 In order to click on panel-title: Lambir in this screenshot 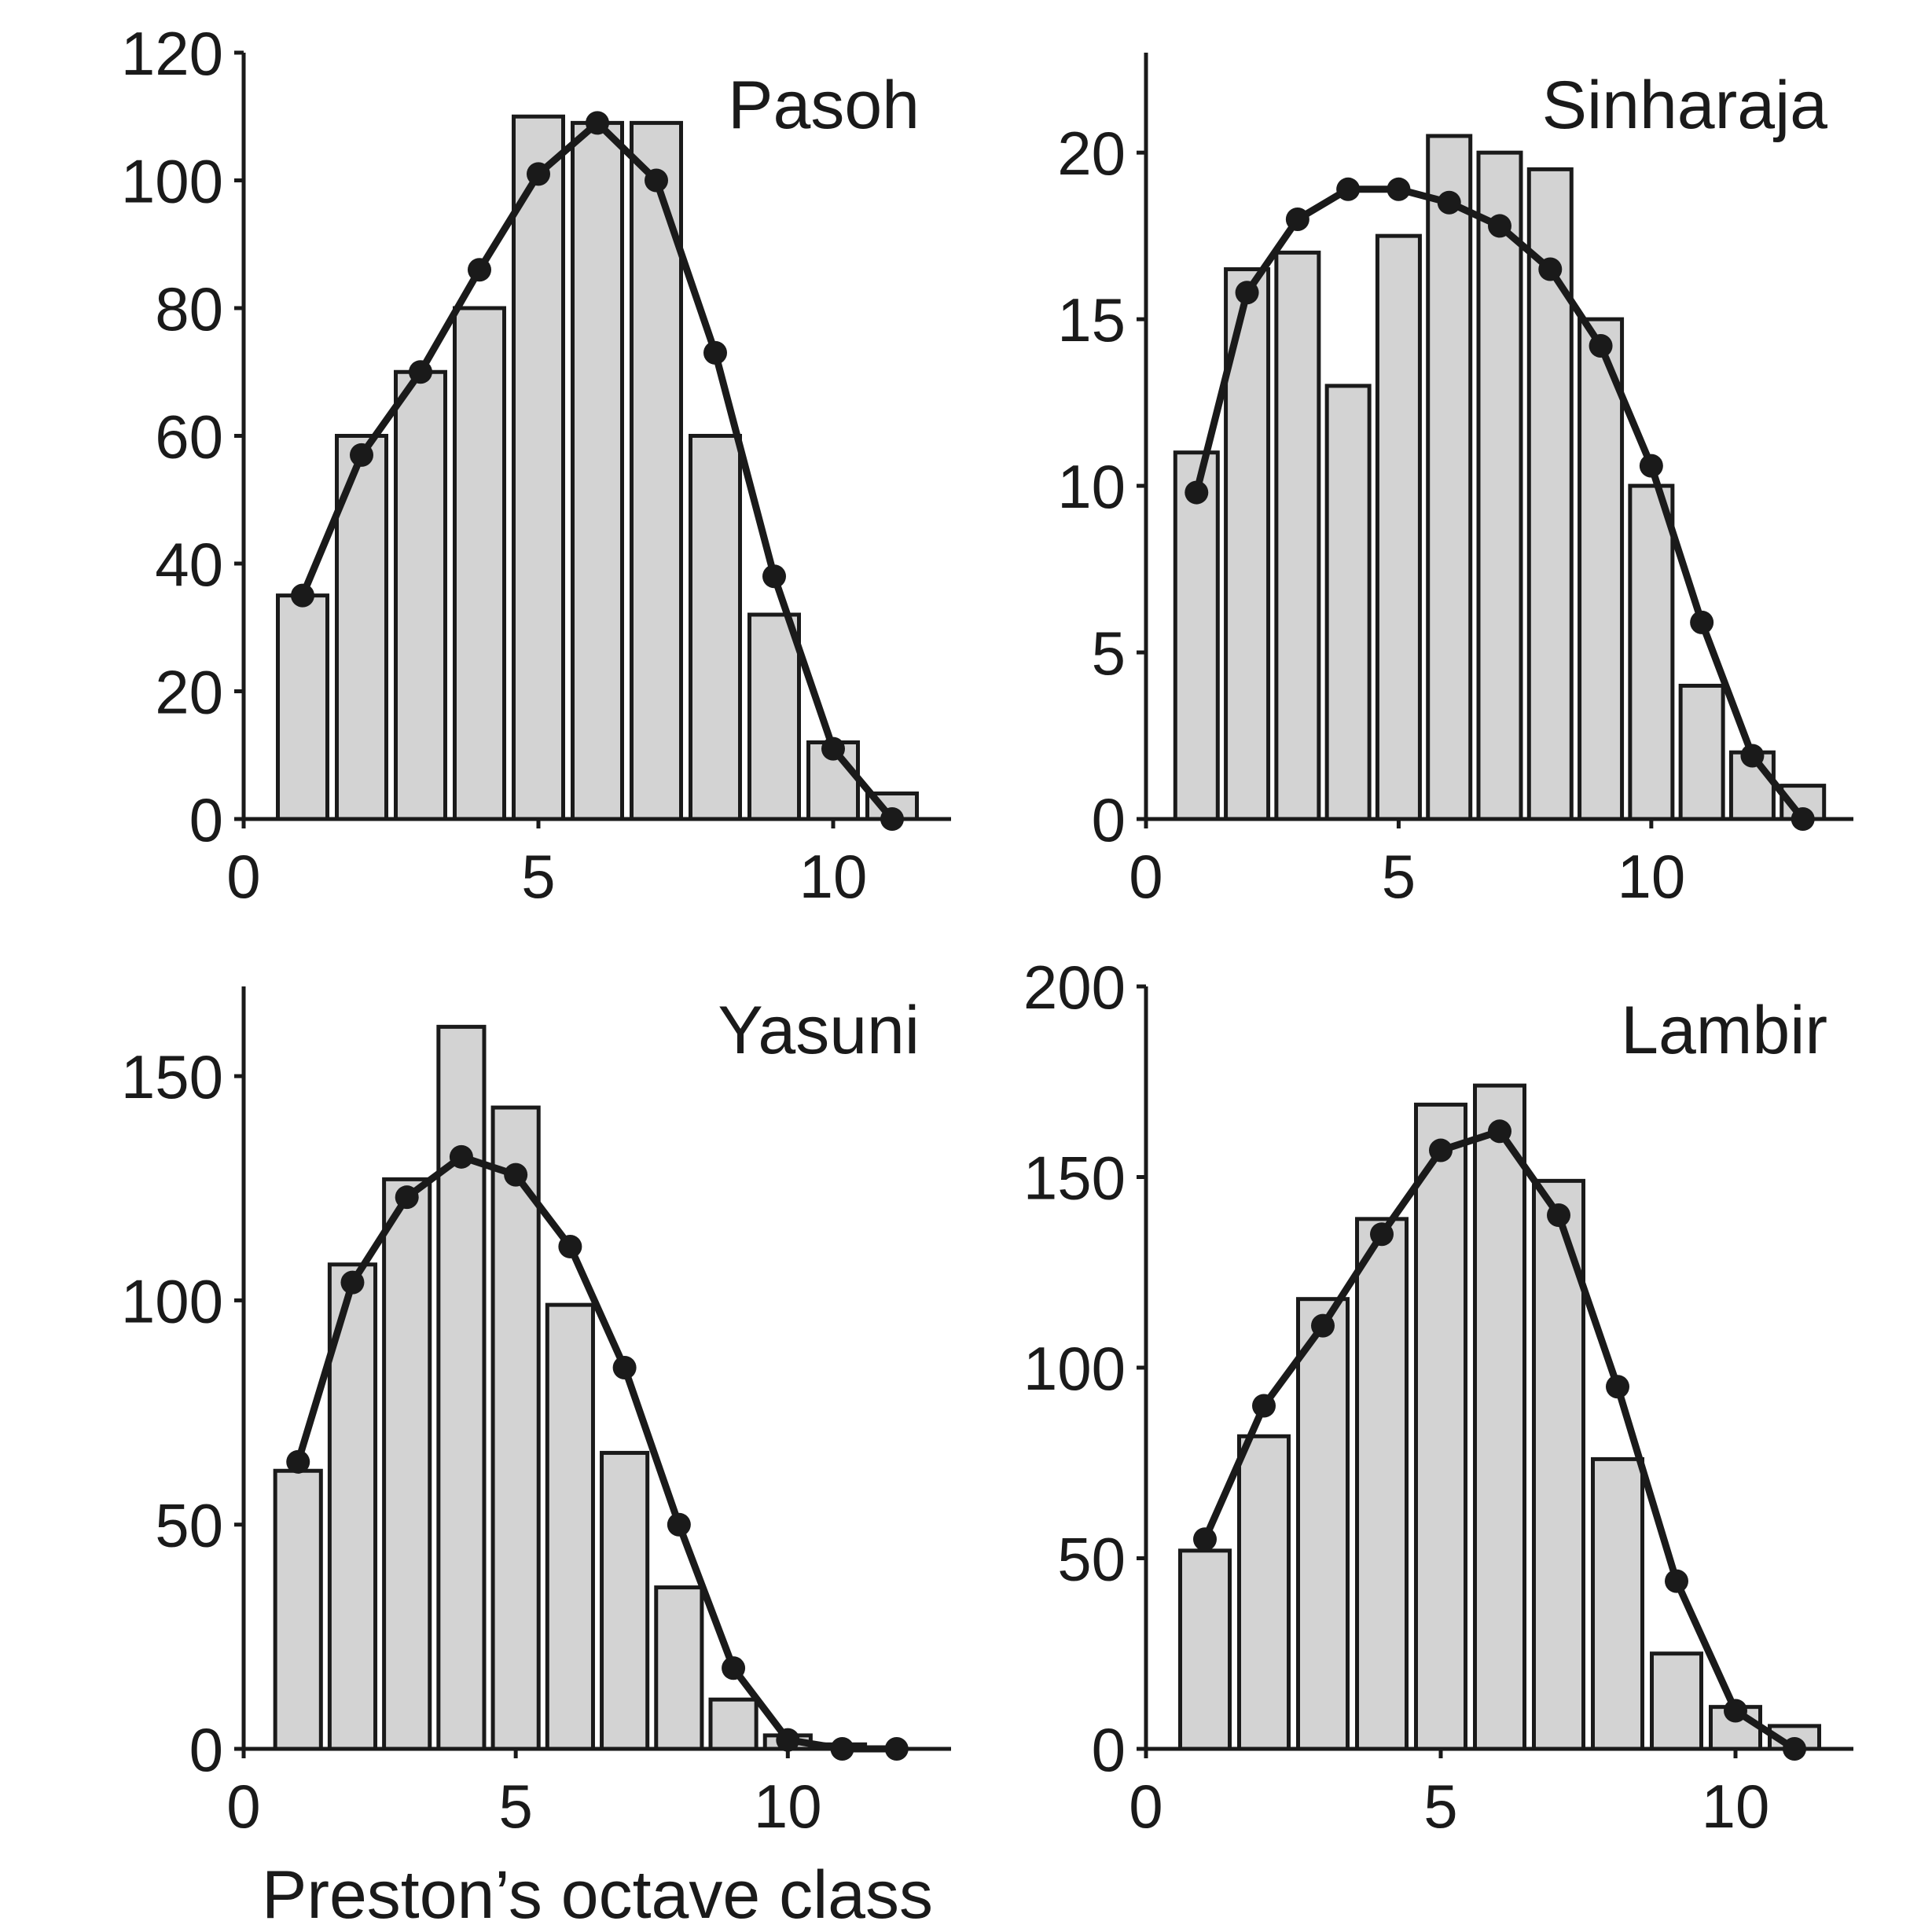, I will do `click(1724, 1030)`.